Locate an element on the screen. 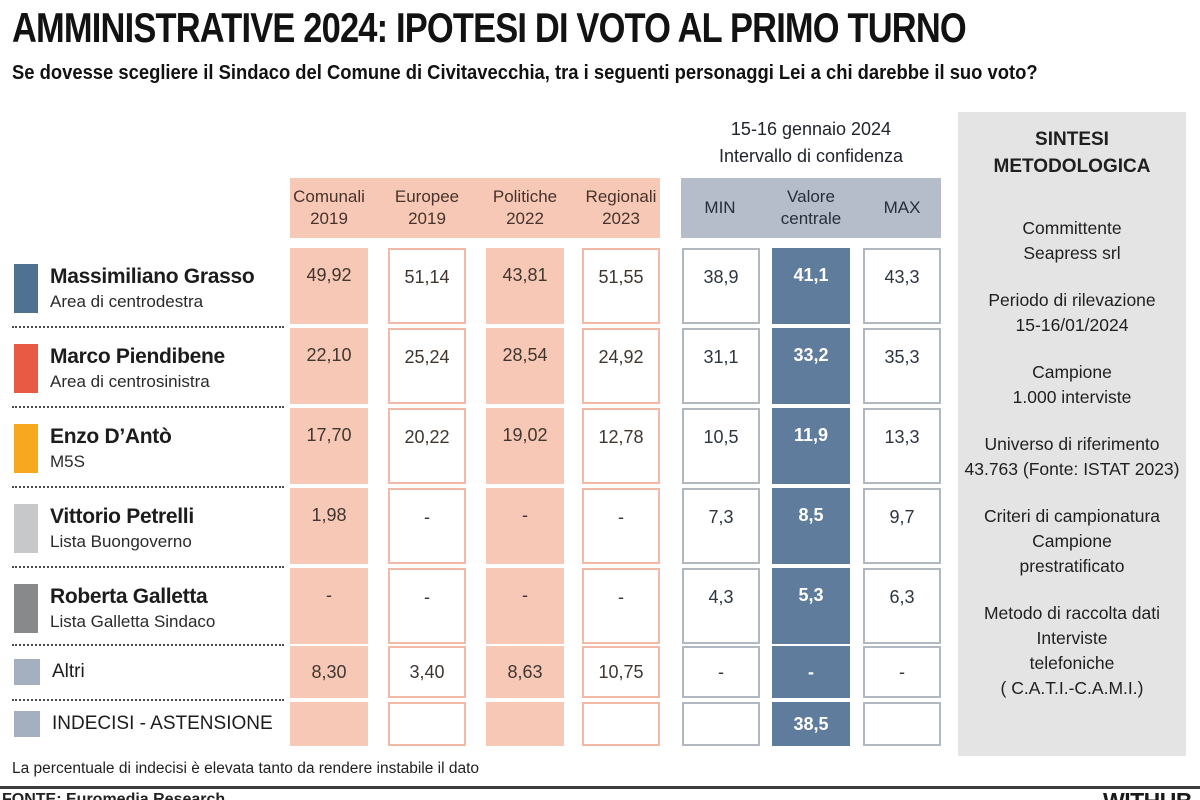 This screenshot has height=800, width=1200. candidate-name: INDECISI - ASTENSIONE is located at coordinates (162, 723).